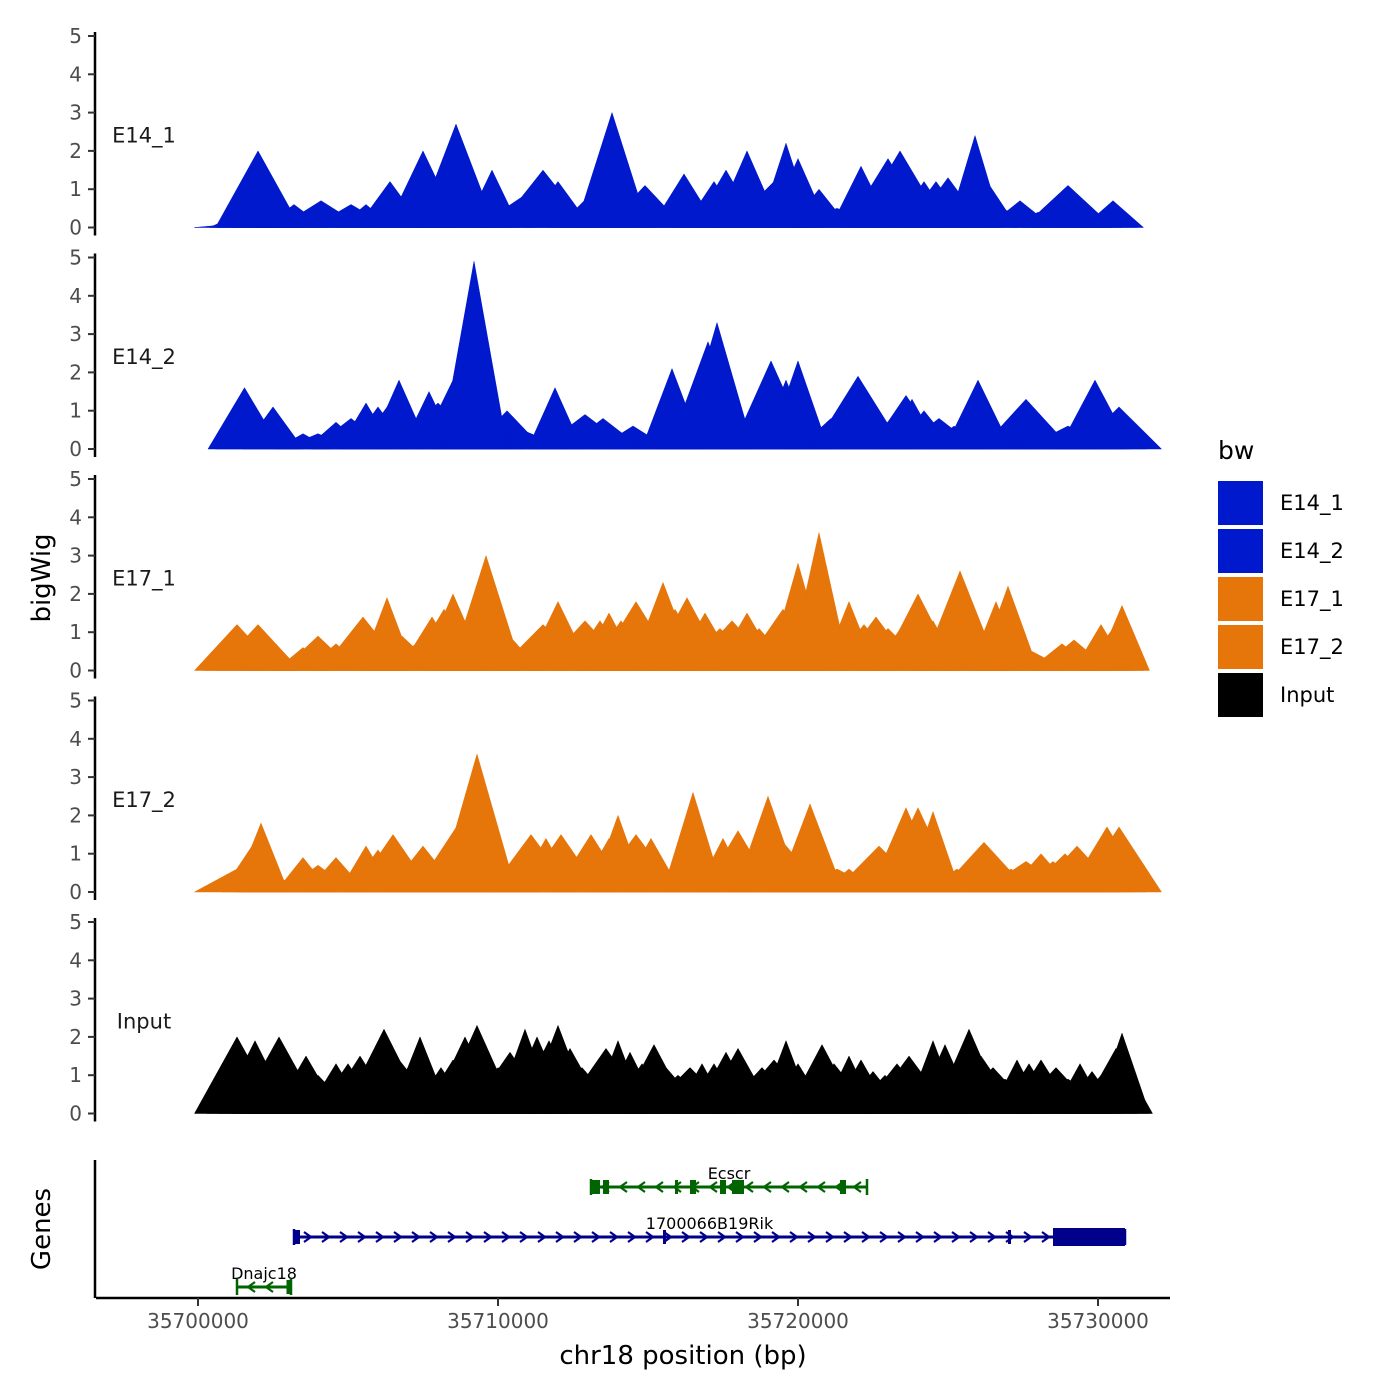  What do you see at coordinates (144, 800) in the screenshot?
I see `track-label: E17_2` at bounding box center [144, 800].